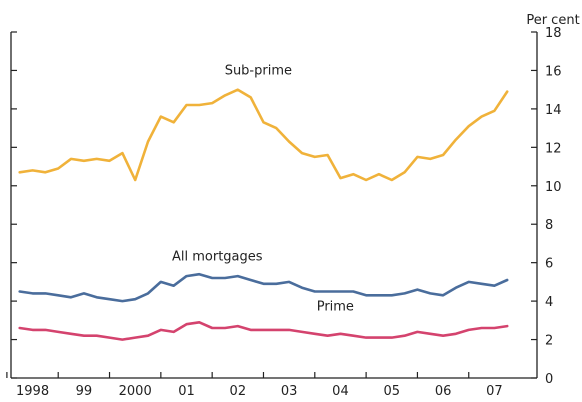  I want to click on y-tick-label: 0, so click(549, 379).